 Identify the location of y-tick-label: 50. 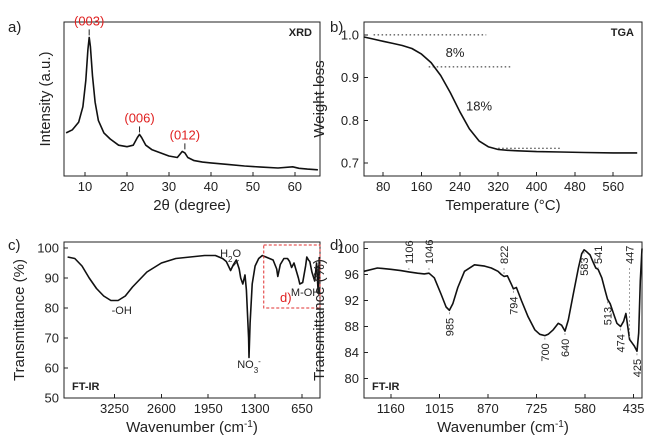
(52, 398).